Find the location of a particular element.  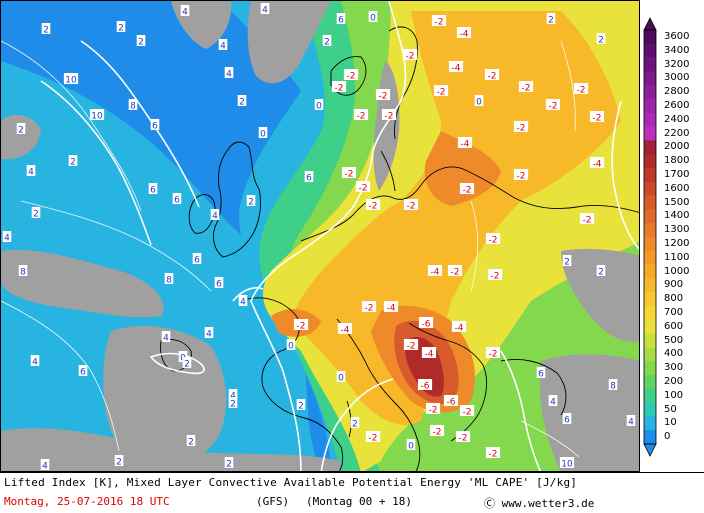

legend-label: 100 is located at coordinates (674, 395).